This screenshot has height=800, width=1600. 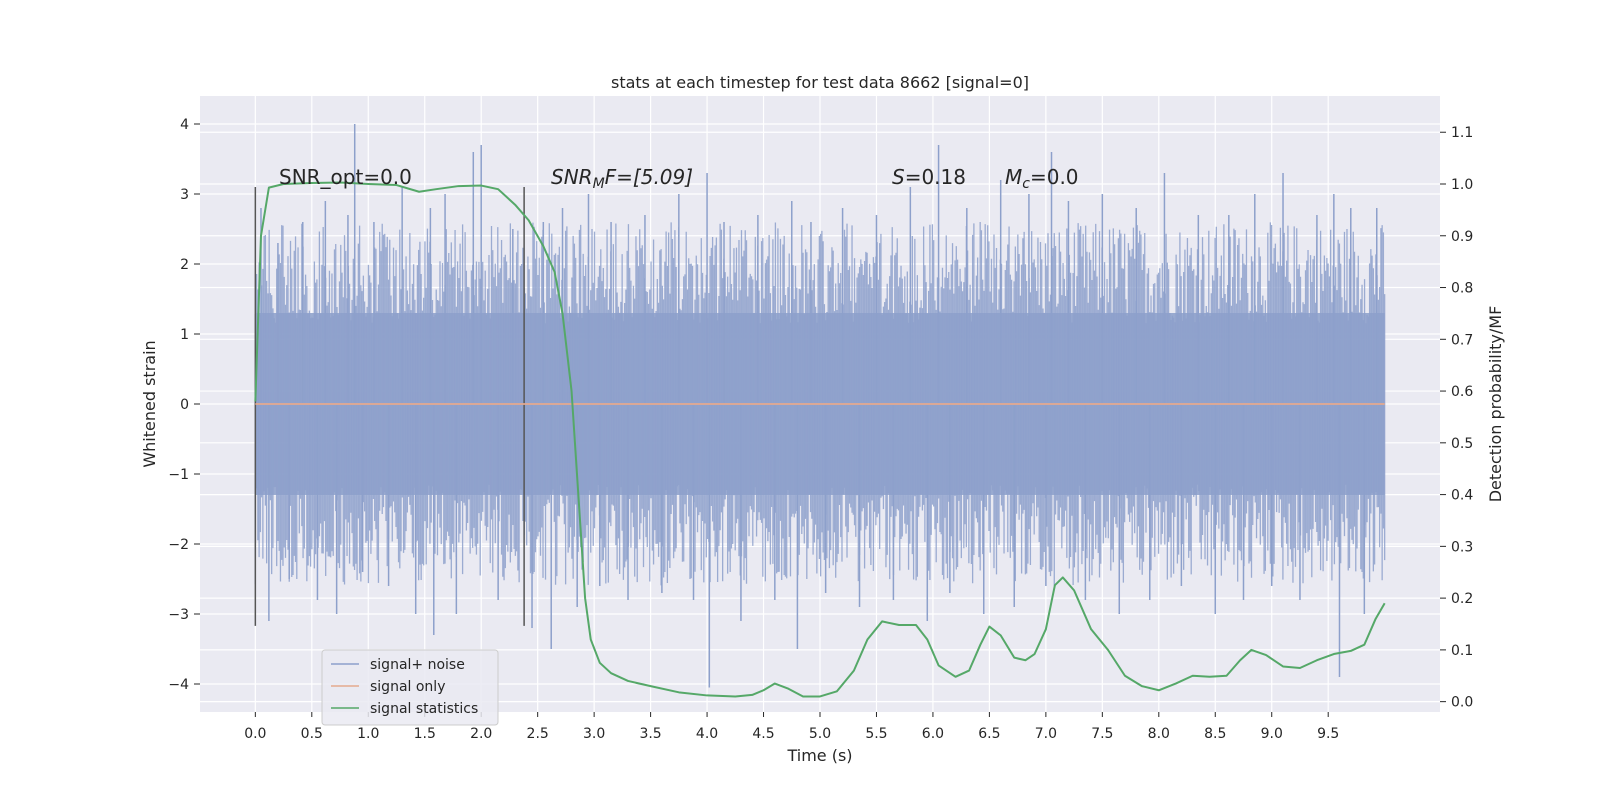 I want to click on y2-tick-label: 1.0, so click(x=1462, y=185).